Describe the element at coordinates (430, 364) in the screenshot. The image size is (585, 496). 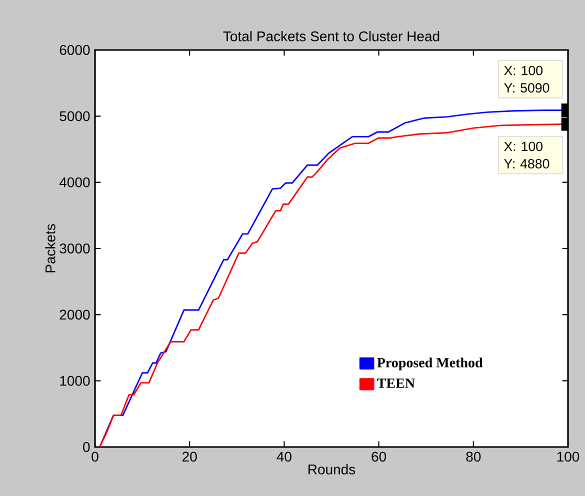
I see `legend-label: Proposed Method` at that location.